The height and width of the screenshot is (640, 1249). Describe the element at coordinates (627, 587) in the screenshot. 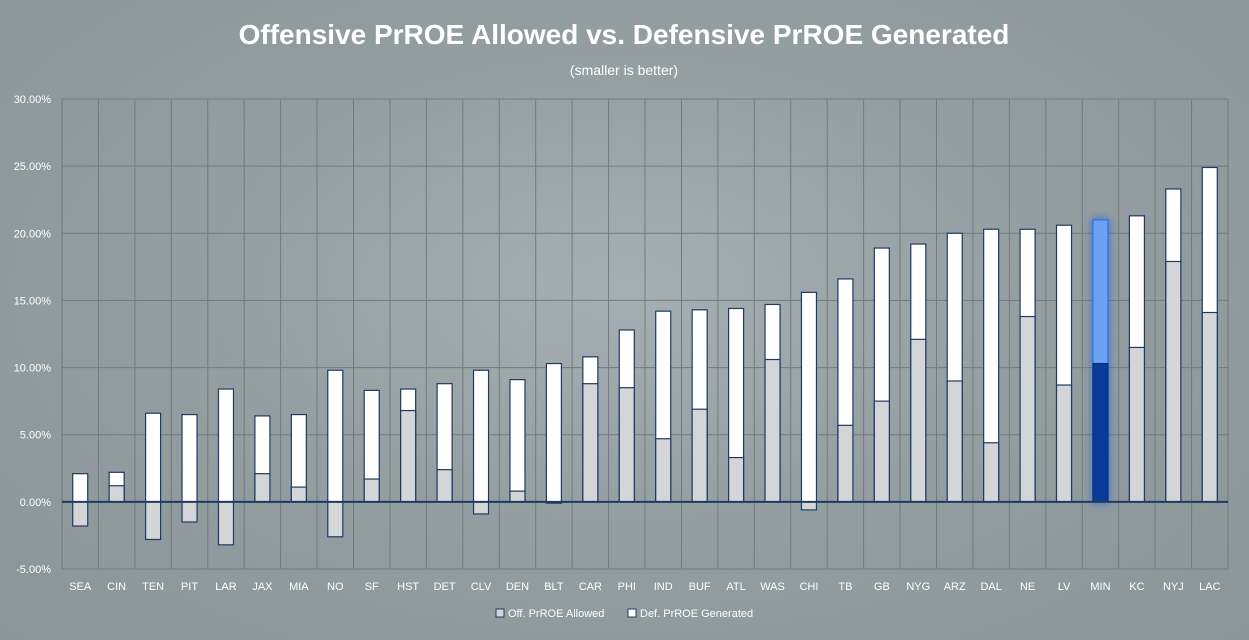

I see `x-tick-label: PHI` at that location.